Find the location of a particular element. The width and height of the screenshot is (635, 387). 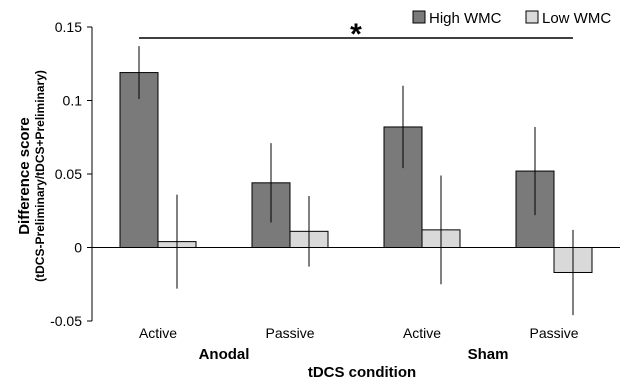

y-tick-label: -0.05 is located at coordinates (66, 321).